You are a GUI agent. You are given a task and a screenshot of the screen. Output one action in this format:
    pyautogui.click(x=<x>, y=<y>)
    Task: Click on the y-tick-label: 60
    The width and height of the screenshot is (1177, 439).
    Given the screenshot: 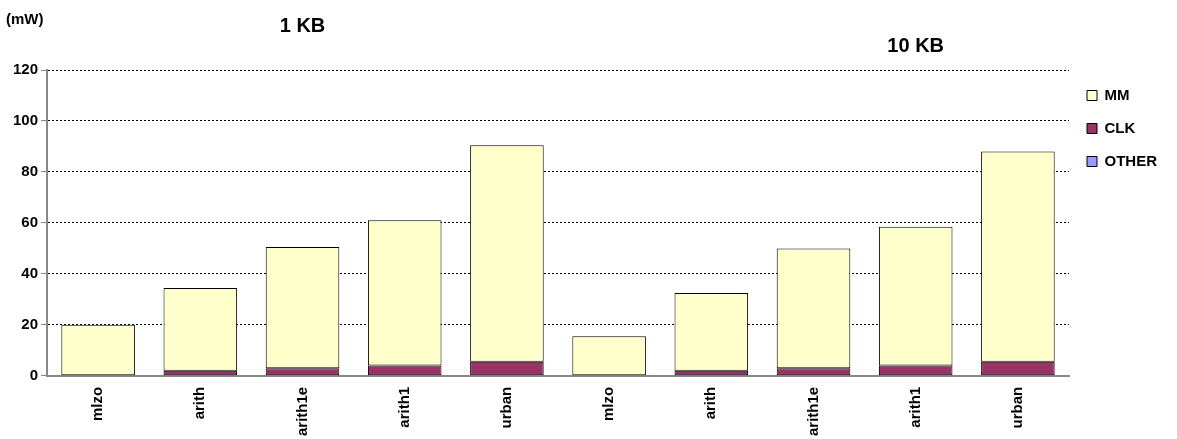 What is the action you would take?
    pyautogui.click(x=30, y=222)
    